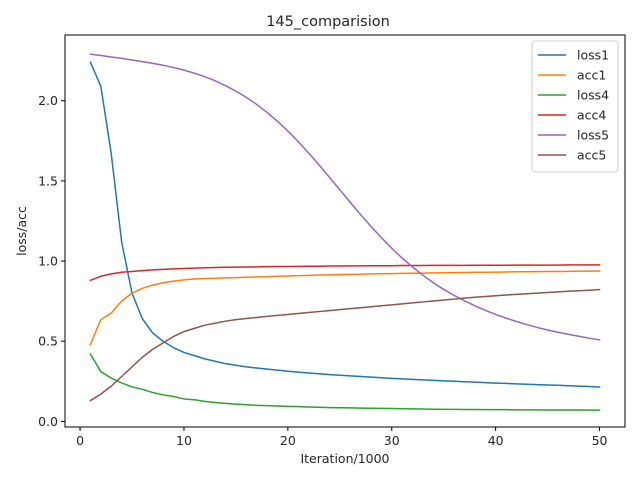 This screenshot has height=480, width=640. Describe the element at coordinates (184, 440) in the screenshot. I see `x-tick-label: 10` at that location.